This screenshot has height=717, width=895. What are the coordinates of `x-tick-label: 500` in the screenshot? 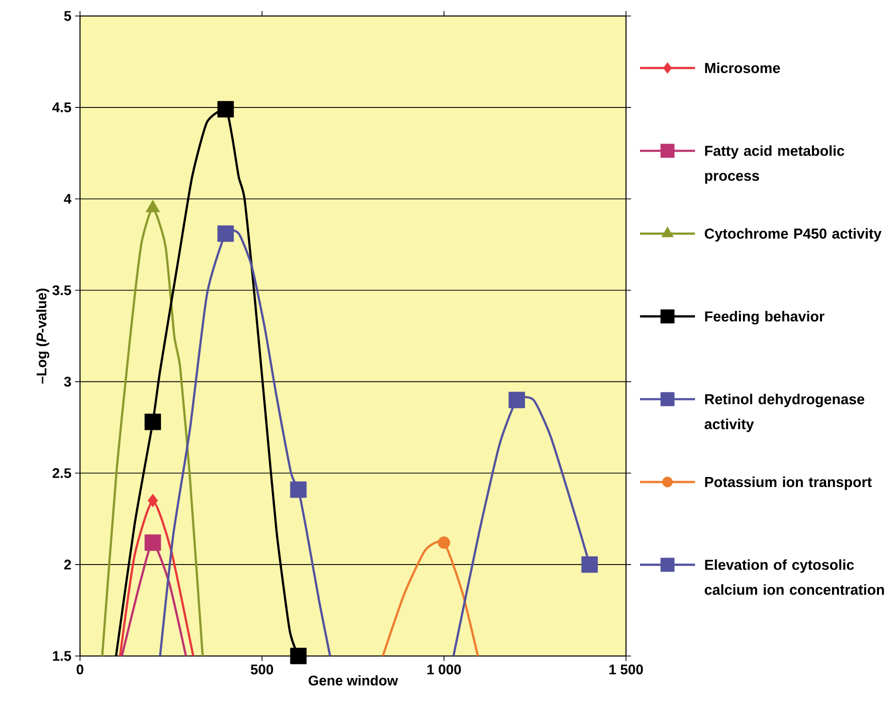 It's located at (262, 669).